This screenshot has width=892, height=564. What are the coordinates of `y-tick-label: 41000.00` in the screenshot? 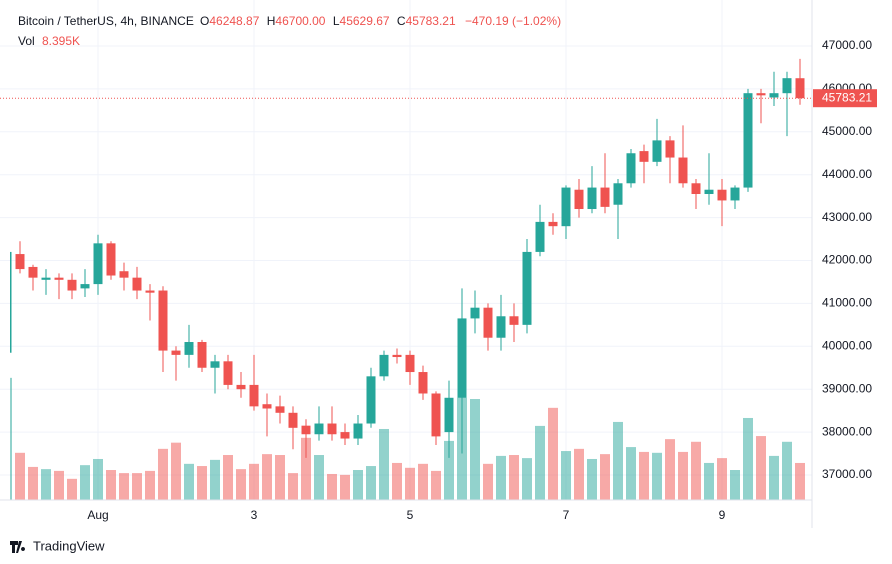 It's located at (847, 303).